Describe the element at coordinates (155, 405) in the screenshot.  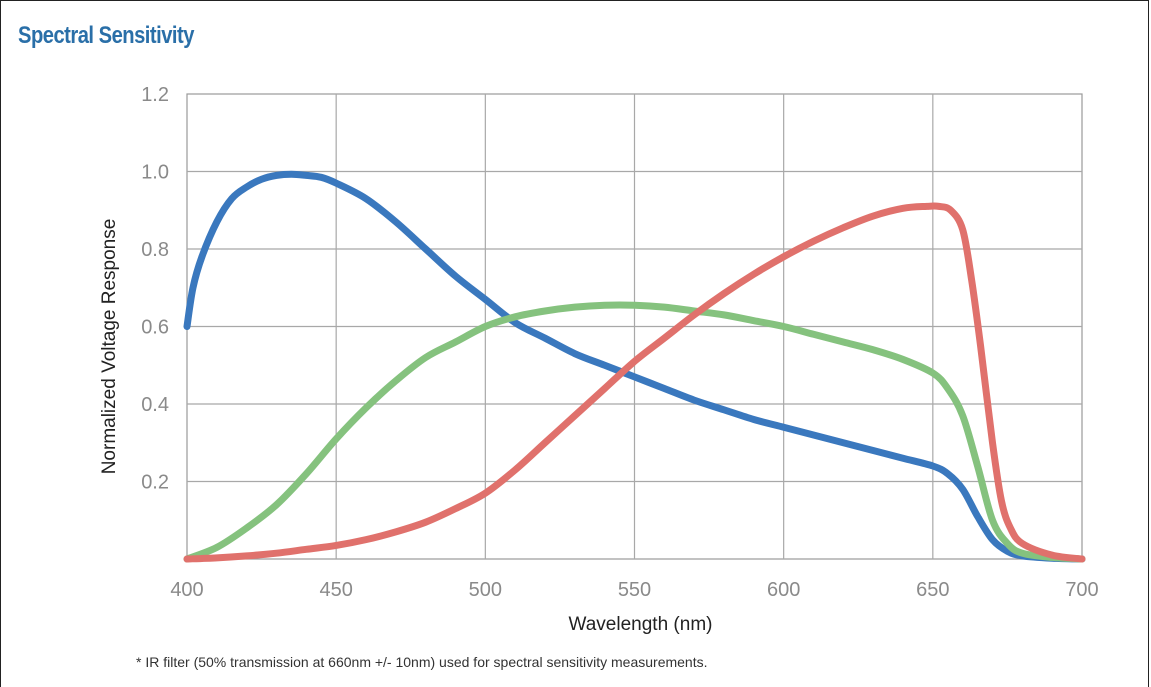
I see `y-tick-label: 0.4` at that location.